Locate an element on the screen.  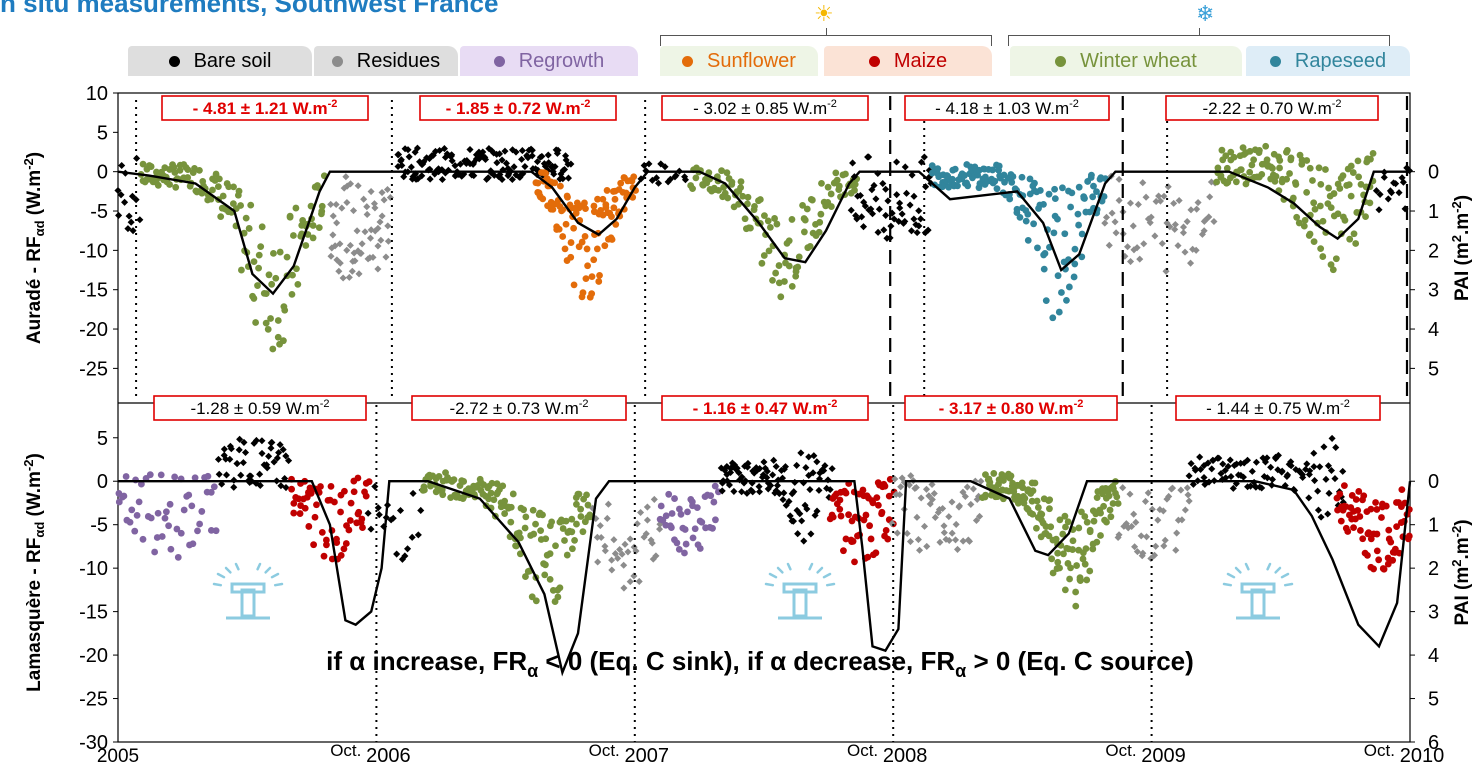
annotation-part2: < 0 (Eq. C sink) is located at coordinates (635, 661).